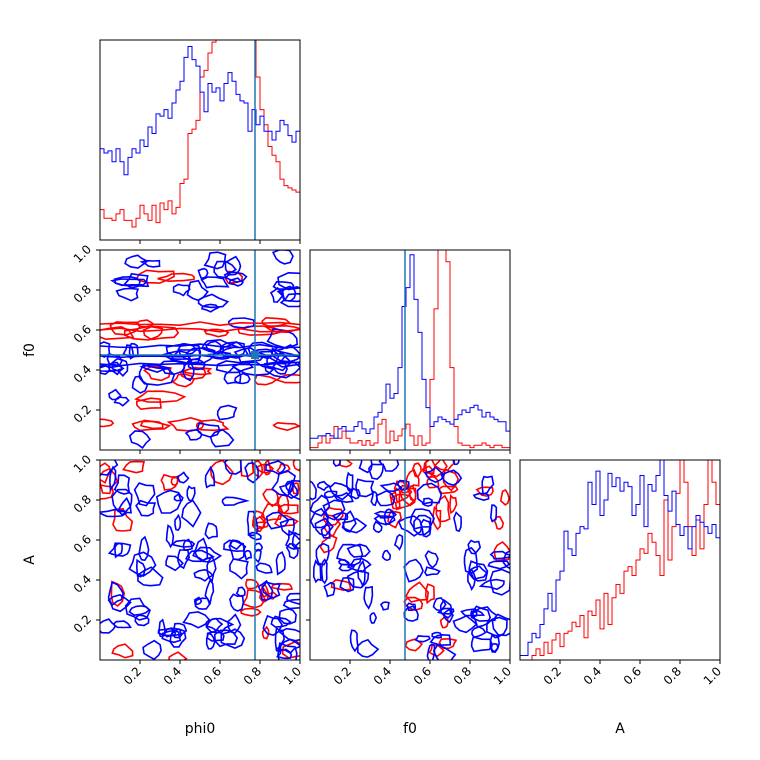 This screenshot has height=760, width=760. Describe the element at coordinates (172, 675) in the screenshot. I see `x-tick-label: 0.4` at that location.